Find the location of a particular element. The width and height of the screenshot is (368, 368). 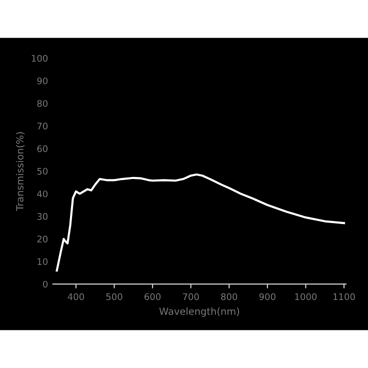

y-tick-label: 60 is located at coordinates (42, 148).